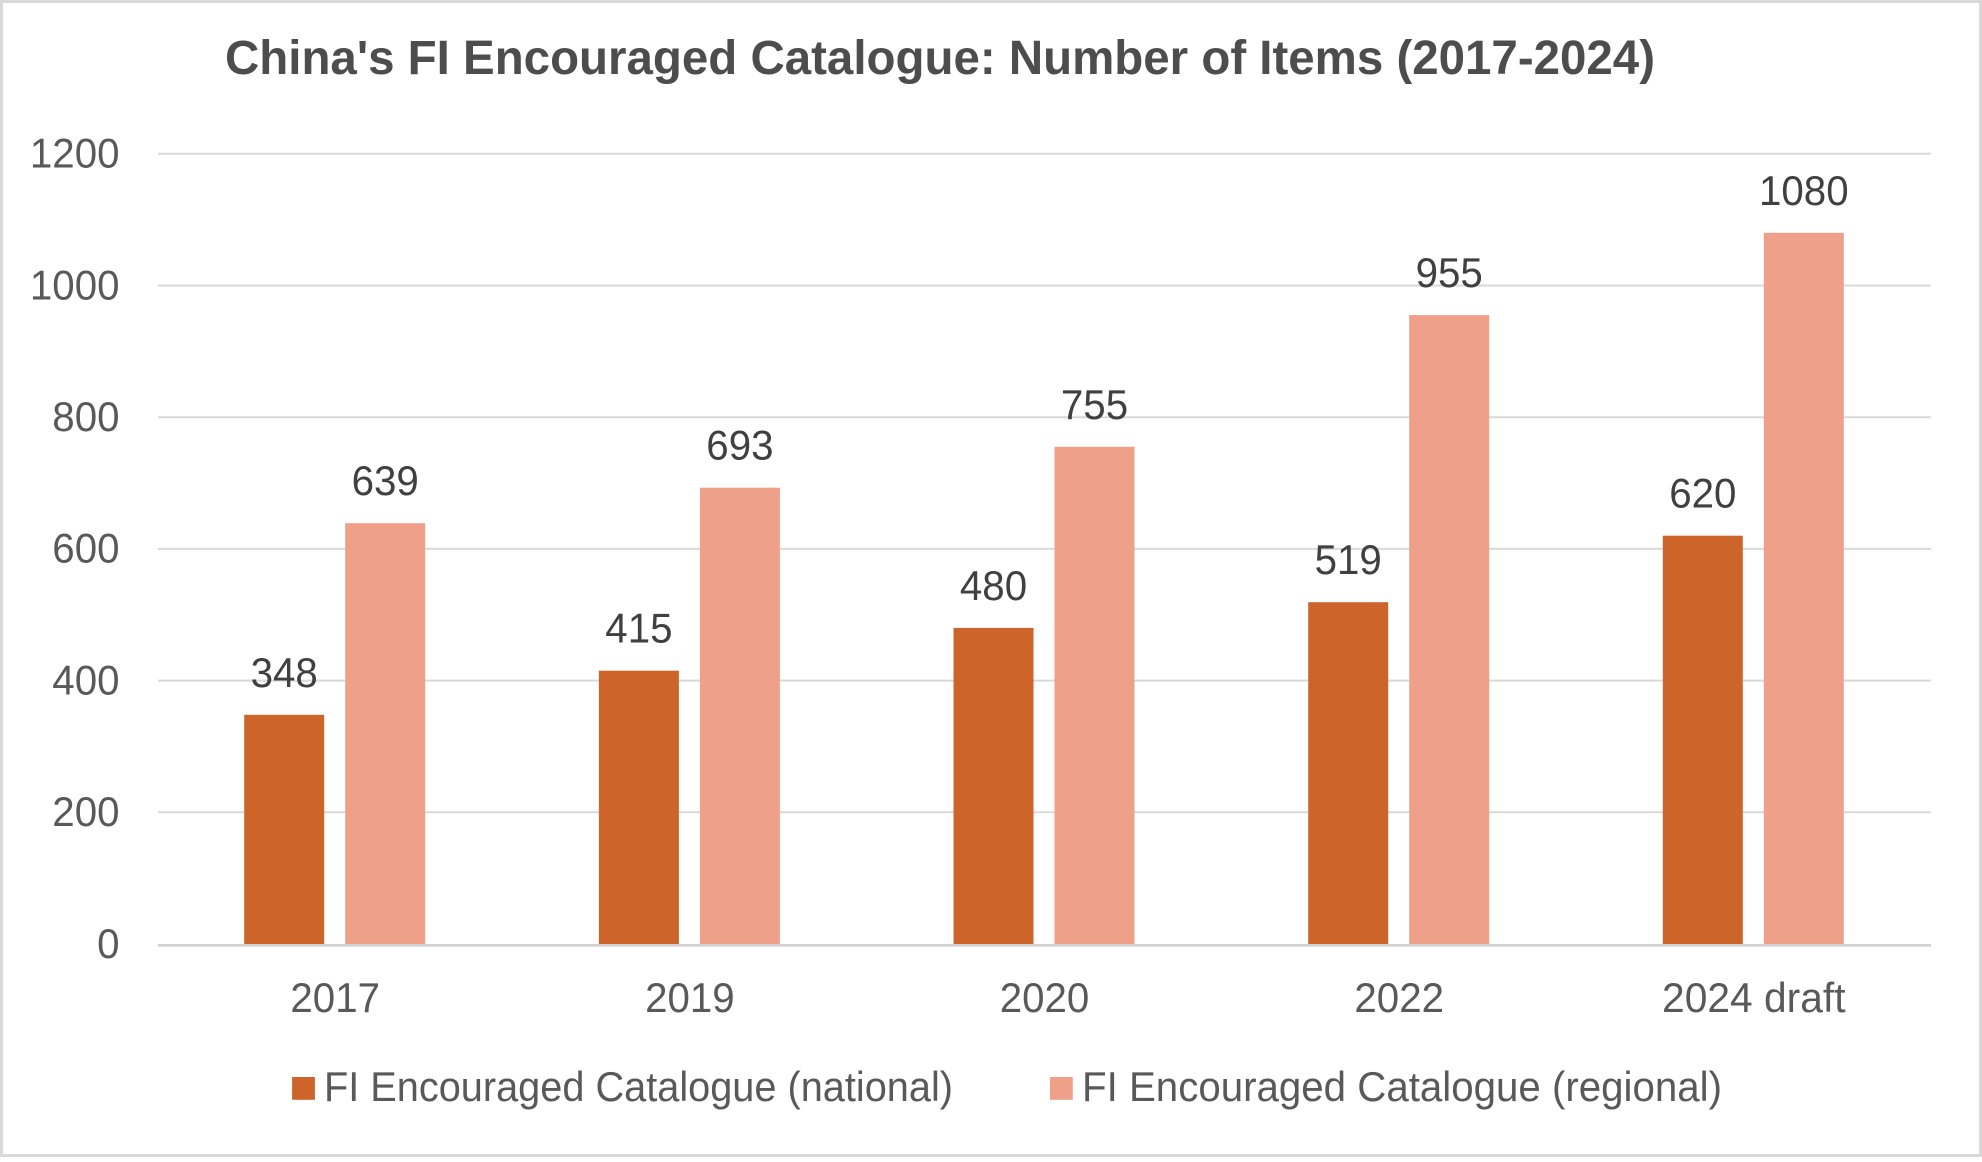 This screenshot has height=1162, width=1982. I want to click on svg-text: 2020, so click(1045, 997).